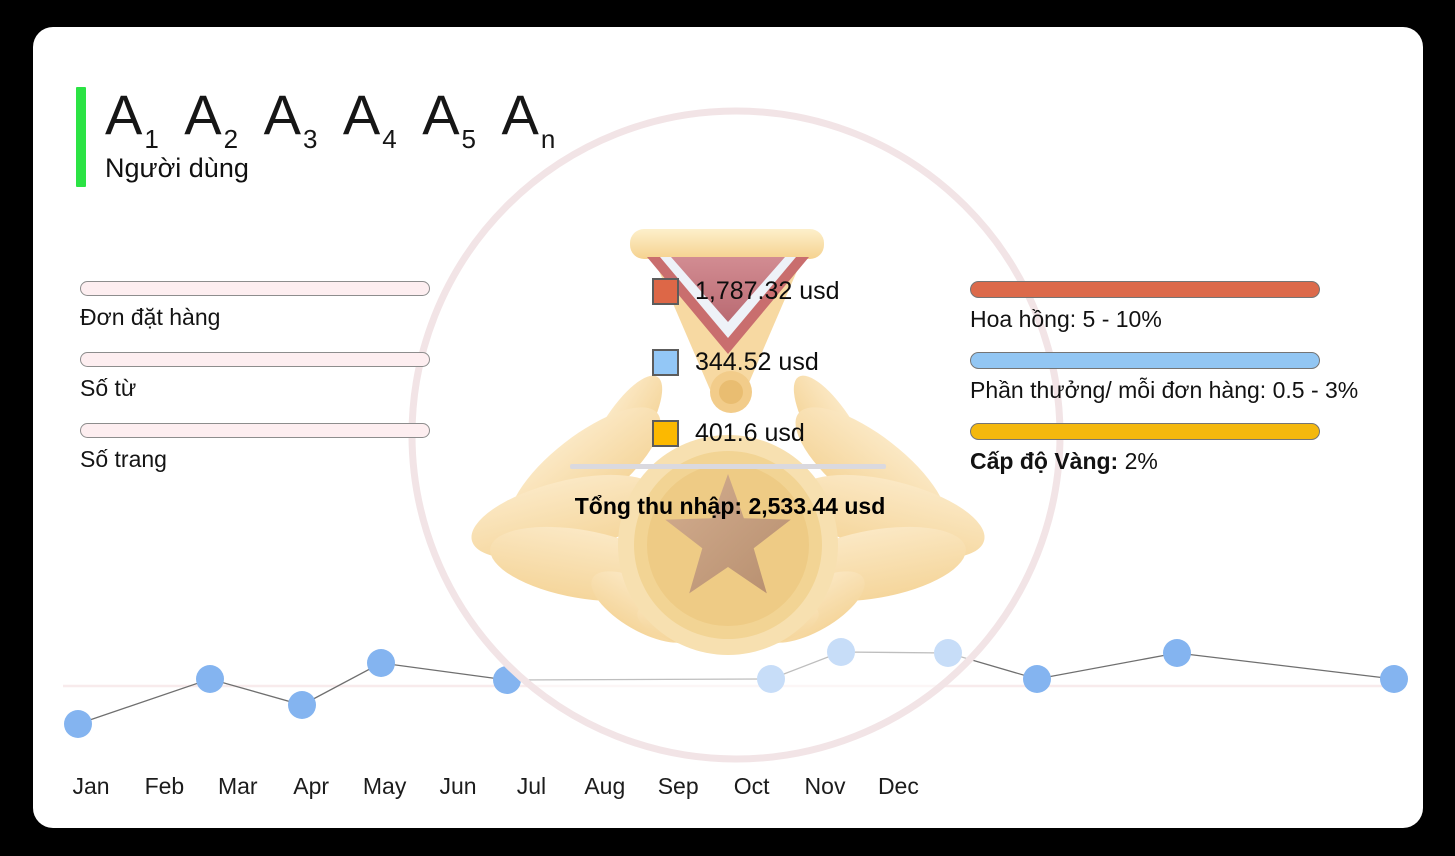 The height and width of the screenshot is (856, 1455). What do you see at coordinates (123, 459) in the screenshot?
I see `pages-label: Số trang` at bounding box center [123, 459].